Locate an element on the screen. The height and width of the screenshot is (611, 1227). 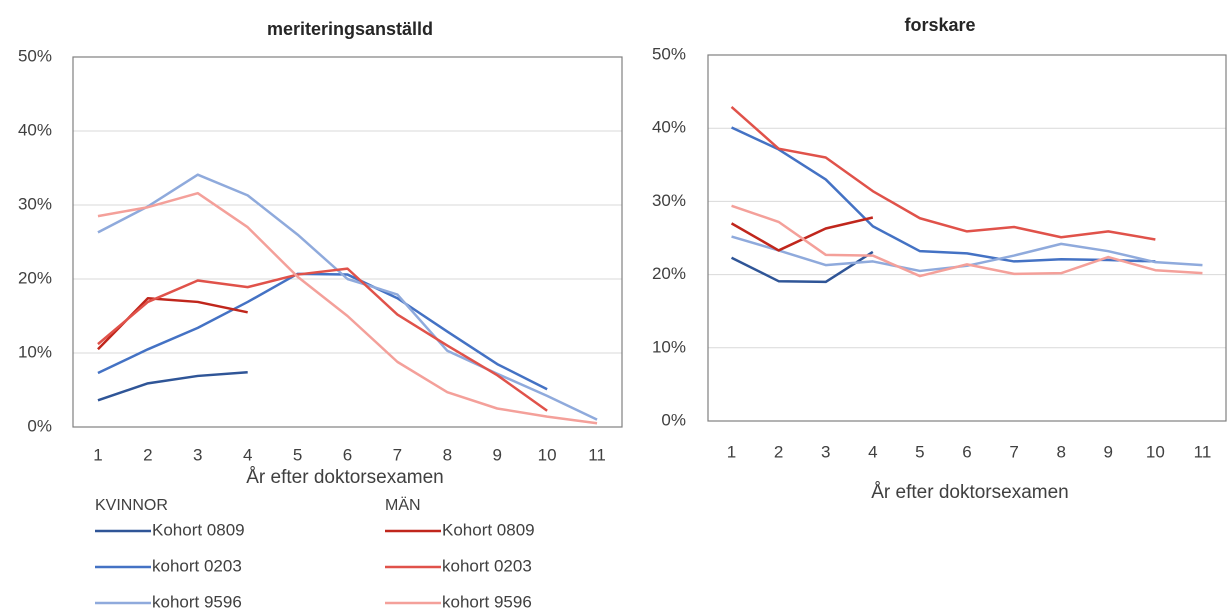
legend-group: KVINNOR is located at coordinates (131, 505).